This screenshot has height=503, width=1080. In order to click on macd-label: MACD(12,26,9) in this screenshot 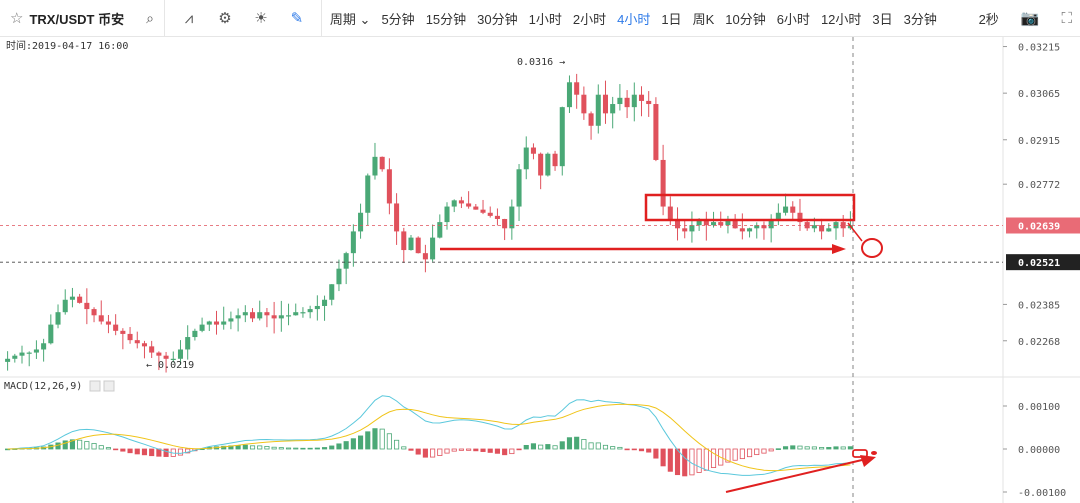, I will do `click(43, 386)`.